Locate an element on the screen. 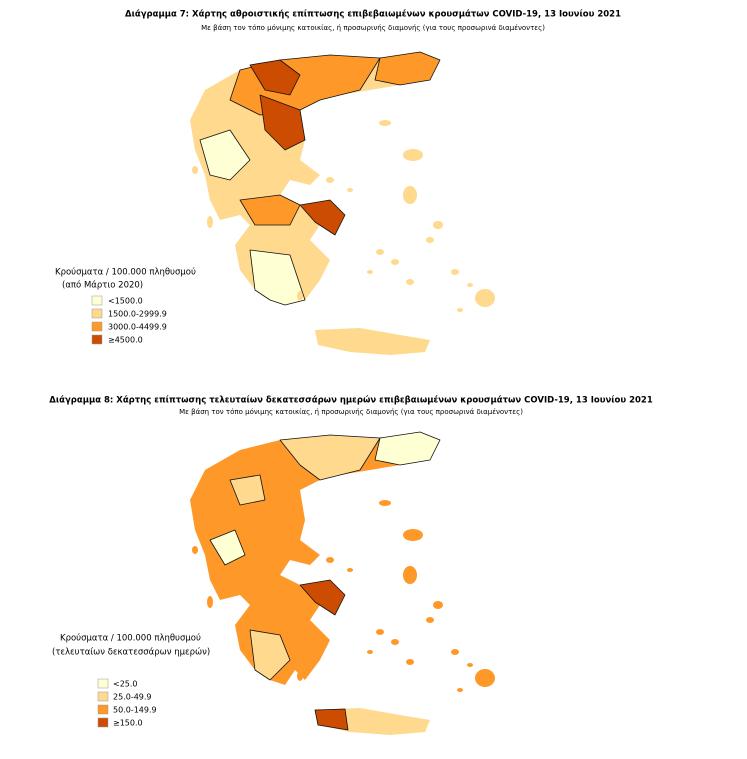  legend-label: ≥150.0 is located at coordinates (128, 723).